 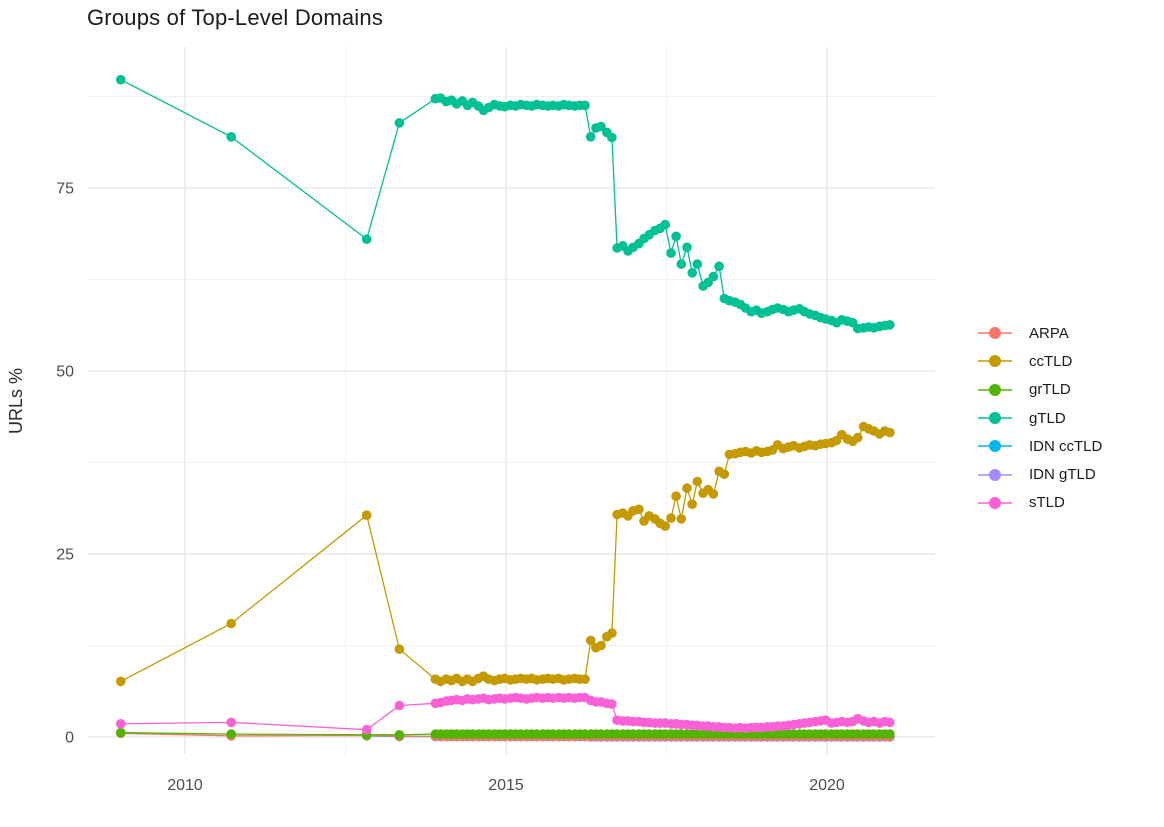 What do you see at coordinates (16, 401) in the screenshot?
I see `y-axis-title: URLs %` at bounding box center [16, 401].